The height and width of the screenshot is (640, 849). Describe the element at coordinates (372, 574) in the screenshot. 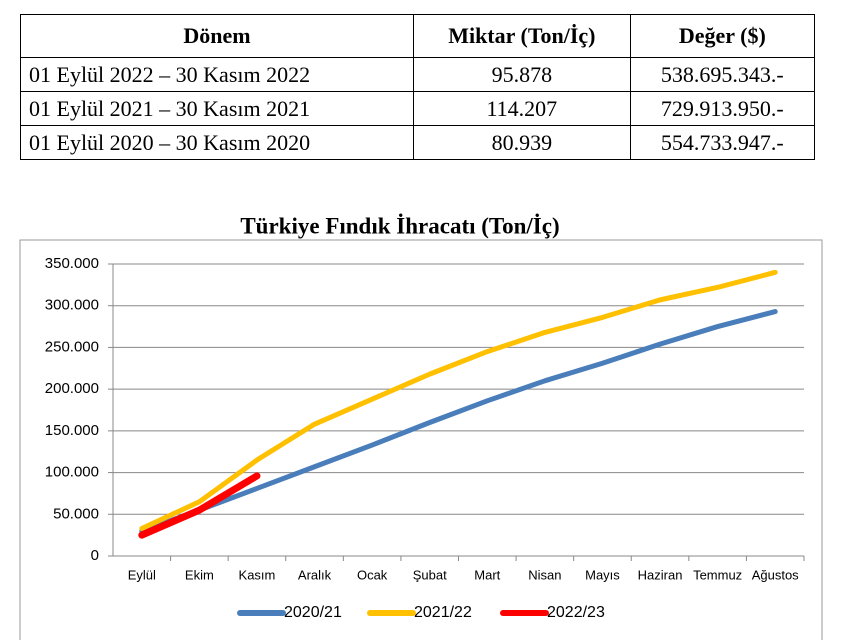

I see `x-tick-label: Ocak` at that location.